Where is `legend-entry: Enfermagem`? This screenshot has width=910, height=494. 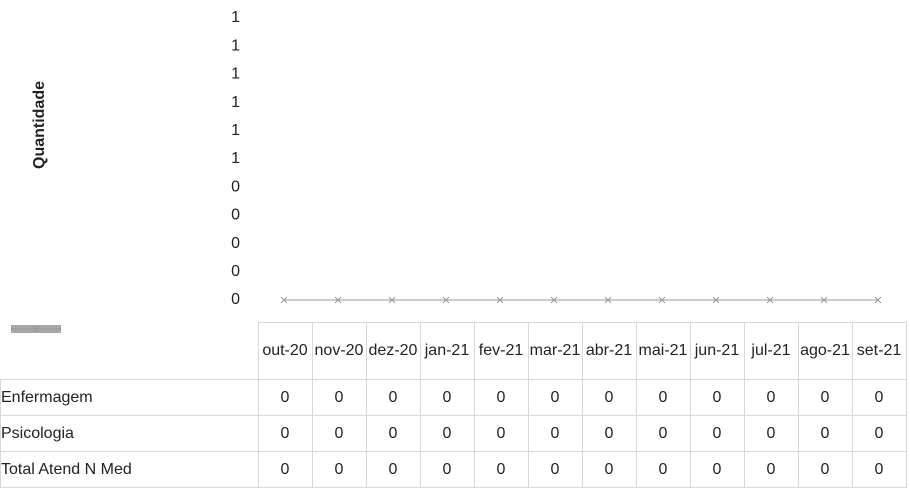 legend-entry: Enfermagem is located at coordinates (129, 370).